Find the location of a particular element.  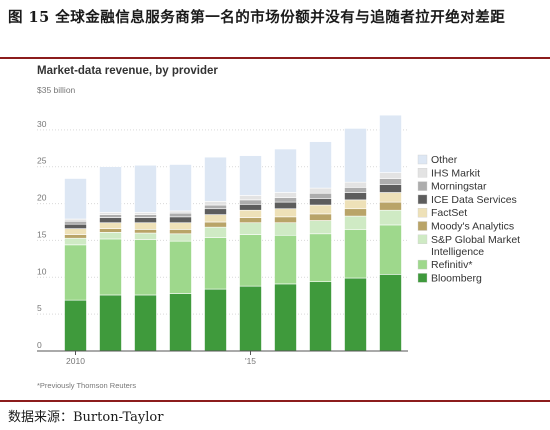

x-tick-label: 2010 is located at coordinates (75, 361).